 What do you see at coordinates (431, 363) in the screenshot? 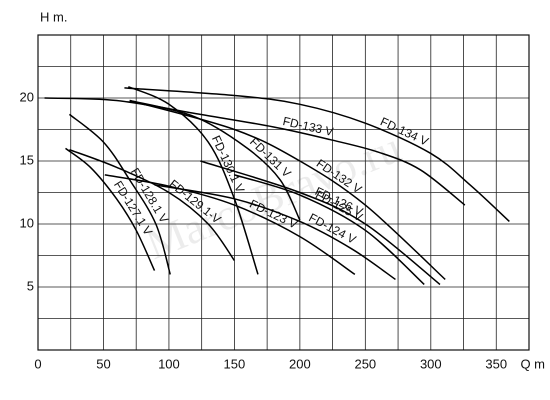
I see `x-tick-label: 300` at bounding box center [431, 363].